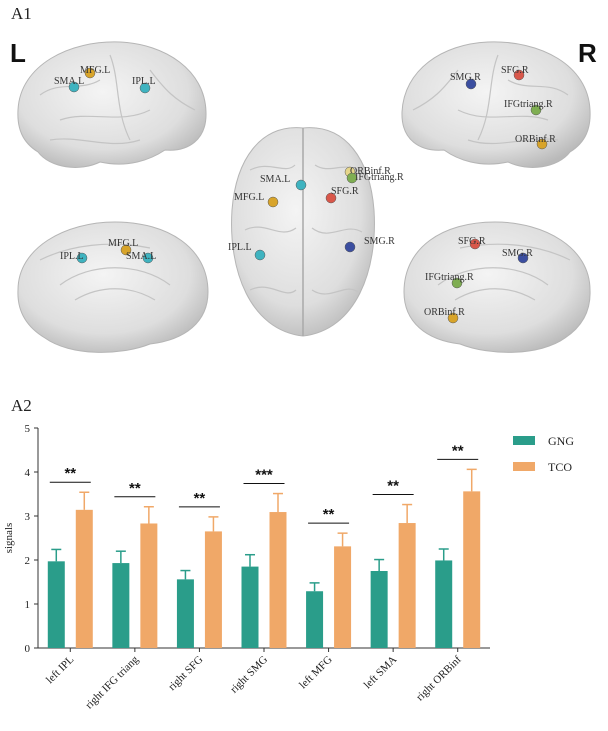 This screenshot has height=731, width=608. What do you see at coordinates (28, 473) in the screenshot?
I see `y-tick-label: 4` at bounding box center [28, 473].